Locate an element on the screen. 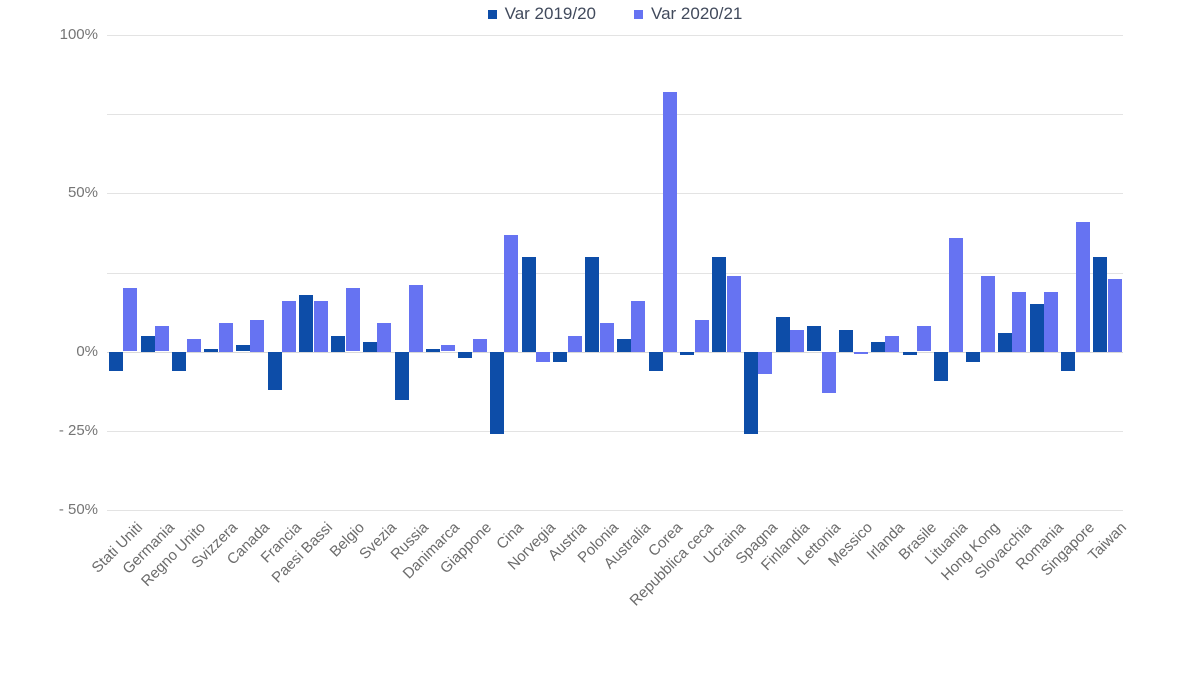  y-tick-label: 100% is located at coordinates (78, 34).